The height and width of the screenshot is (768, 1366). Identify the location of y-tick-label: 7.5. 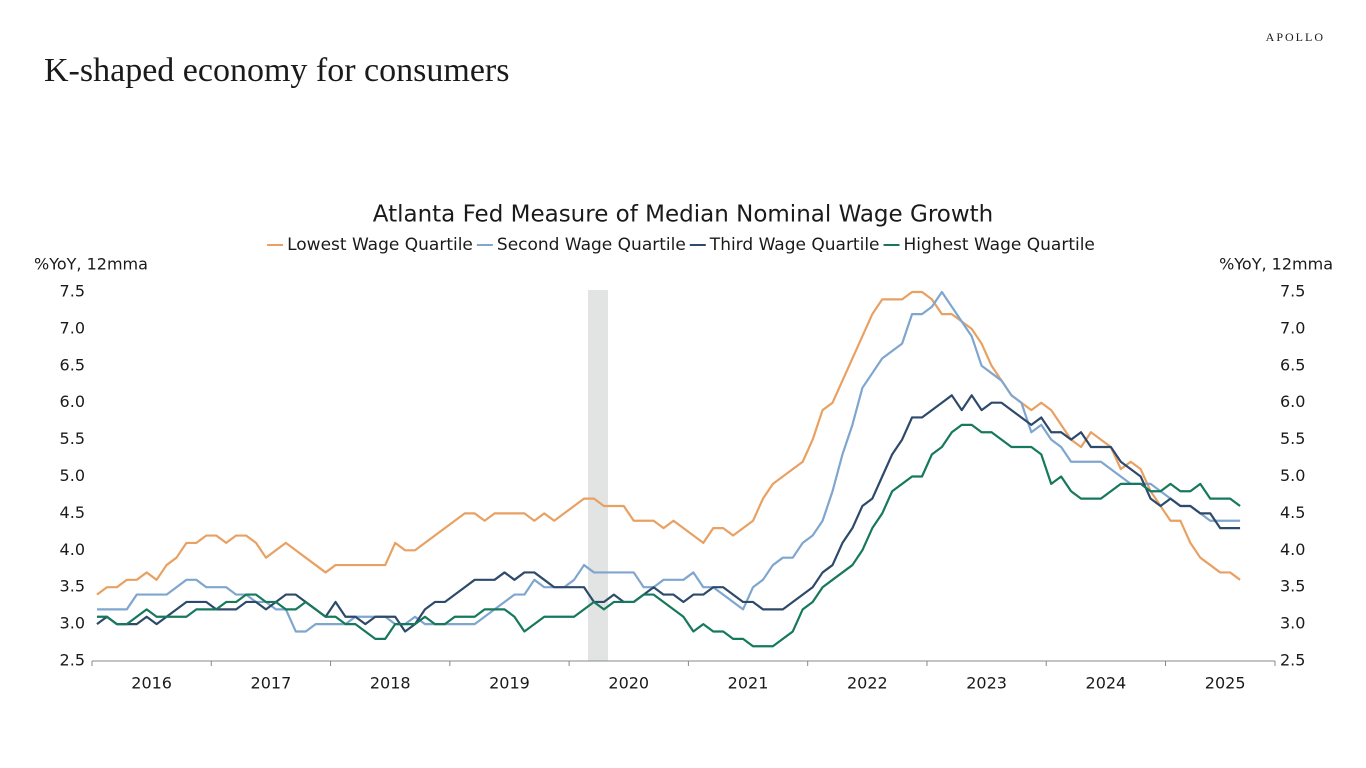
(72, 291).